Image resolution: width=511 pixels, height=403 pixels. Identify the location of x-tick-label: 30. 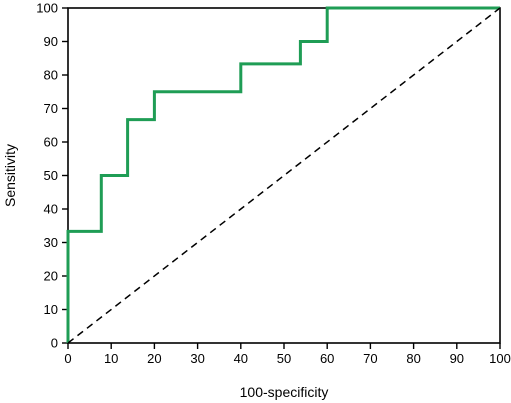
(197, 358).